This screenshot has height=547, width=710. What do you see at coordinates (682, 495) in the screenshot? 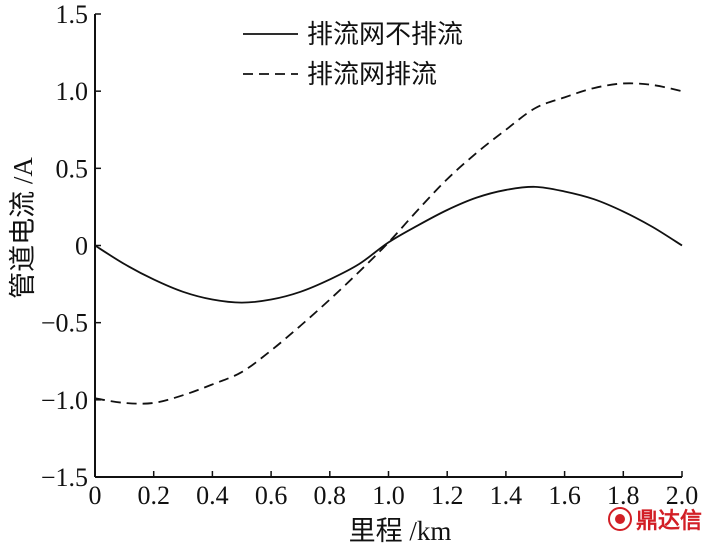
I see `x-tick-label: 2.0` at bounding box center [682, 495].